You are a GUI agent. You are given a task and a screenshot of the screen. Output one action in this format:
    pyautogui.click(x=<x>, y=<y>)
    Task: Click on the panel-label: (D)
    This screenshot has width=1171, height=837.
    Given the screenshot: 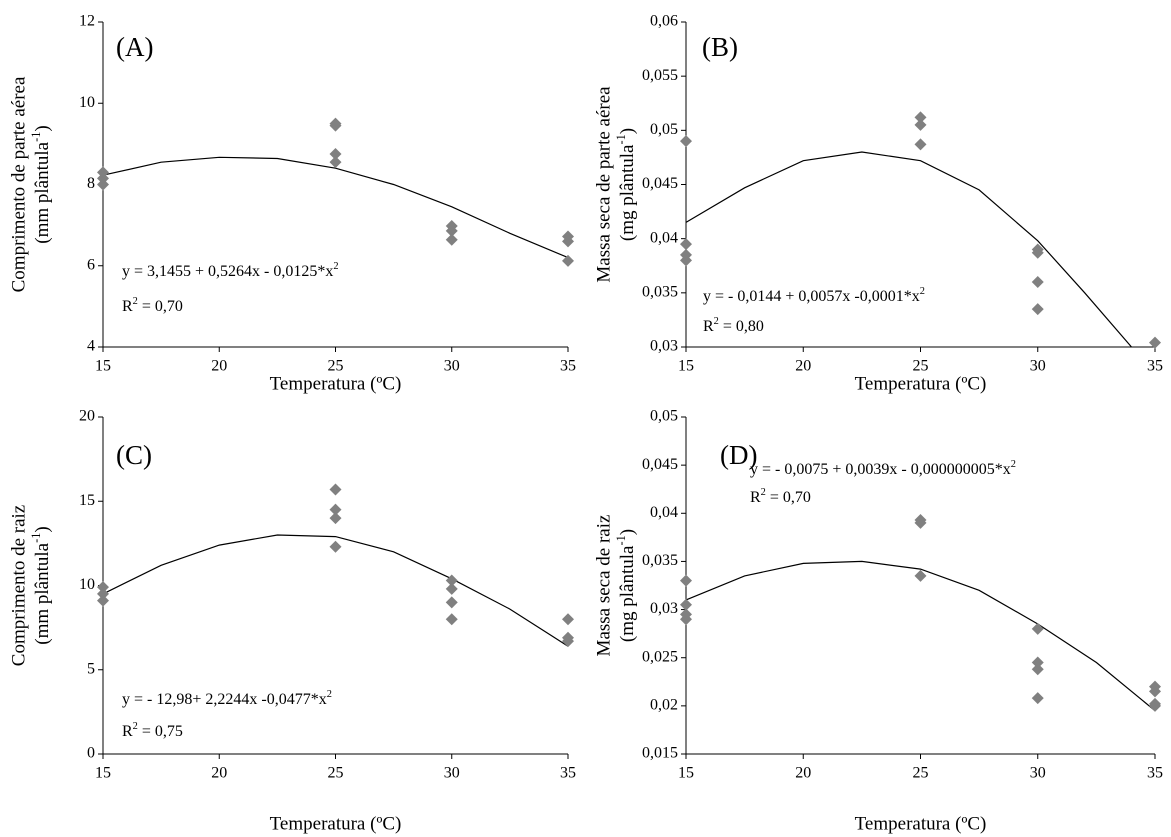 What is the action you would take?
    pyautogui.click(x=738, y=455)
    